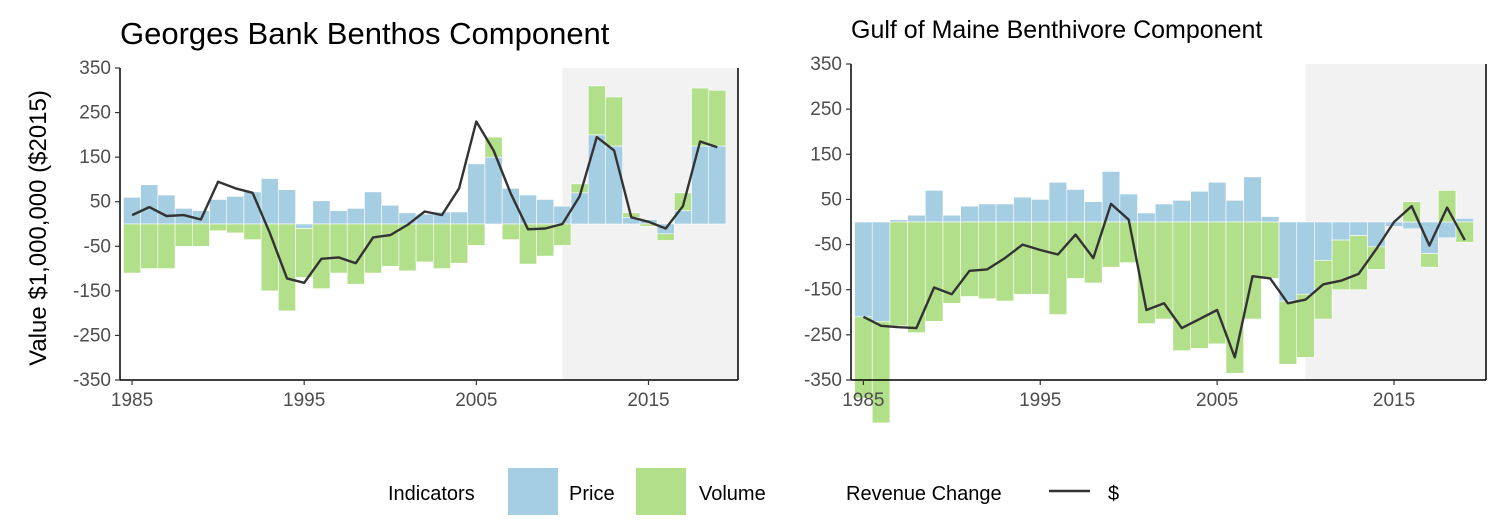 The width and height of the screenshot is (1512, 529). I want to click on y-tick-label: -150, so click(92, 291).